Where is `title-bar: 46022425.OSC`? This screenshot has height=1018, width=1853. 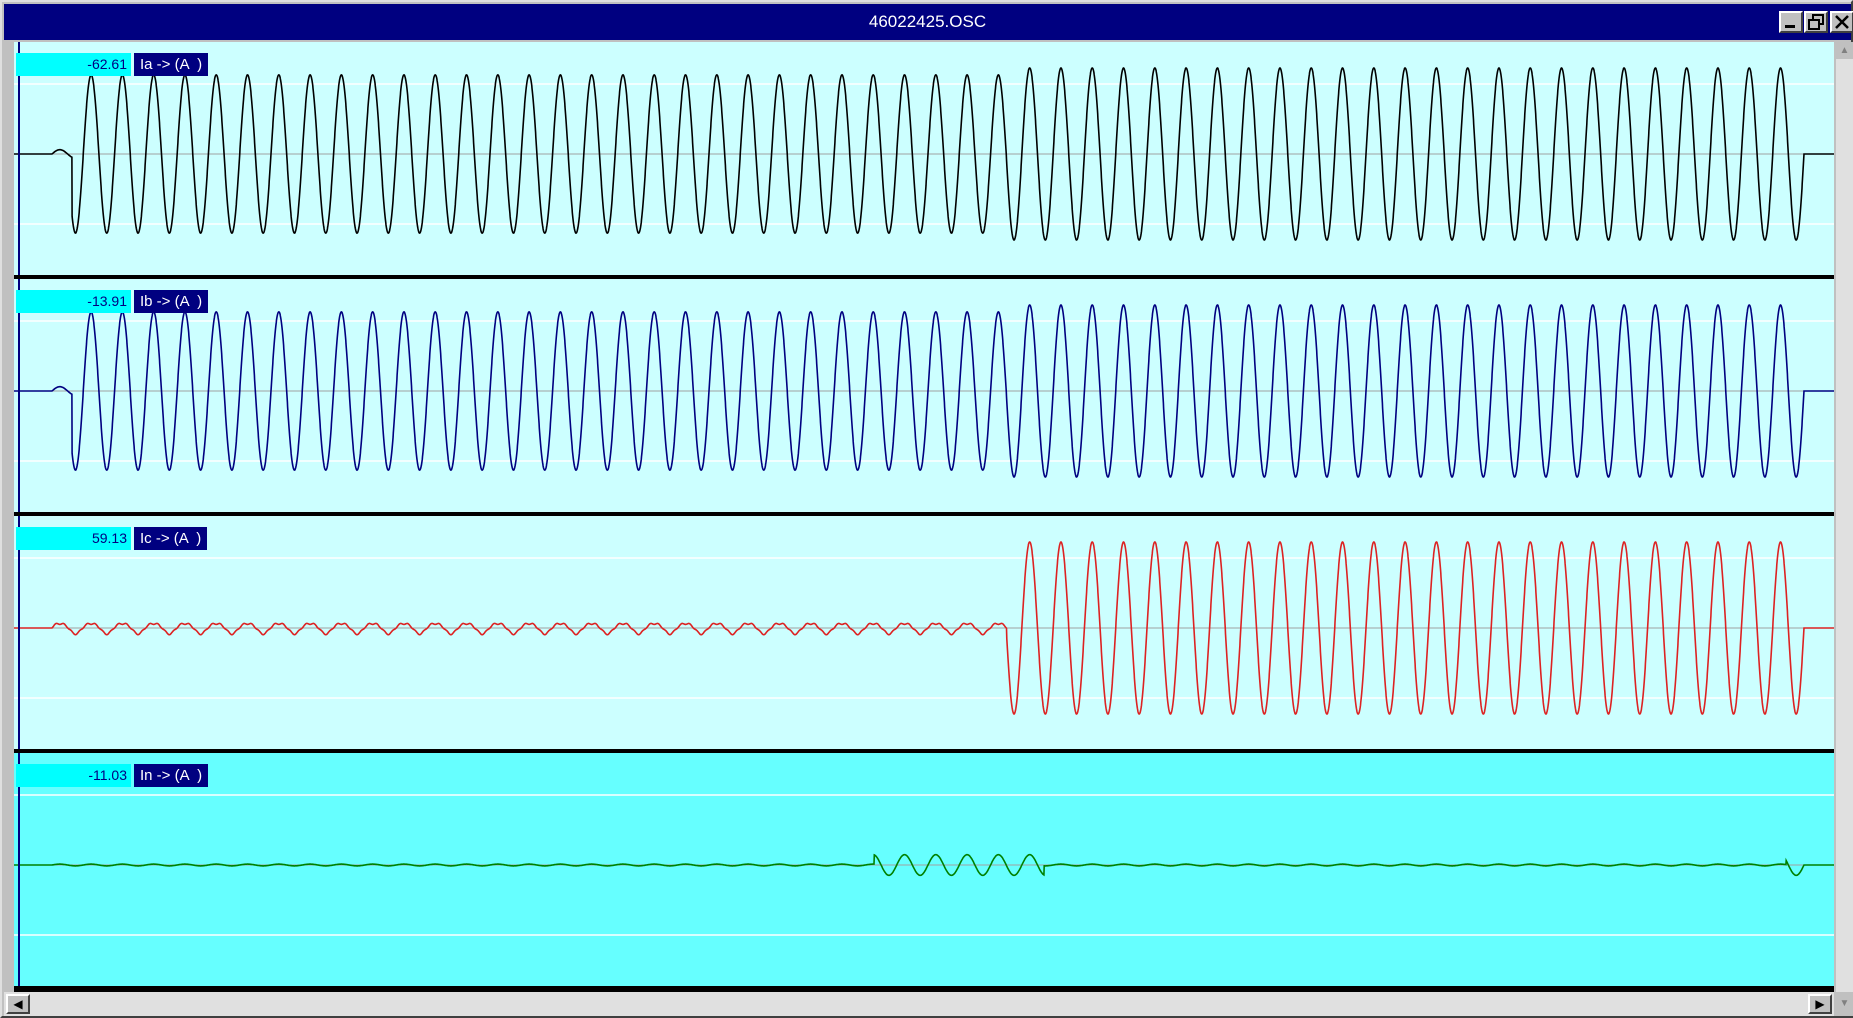
title-bar: 46022425.OSC is located at coordinates (928, 22).